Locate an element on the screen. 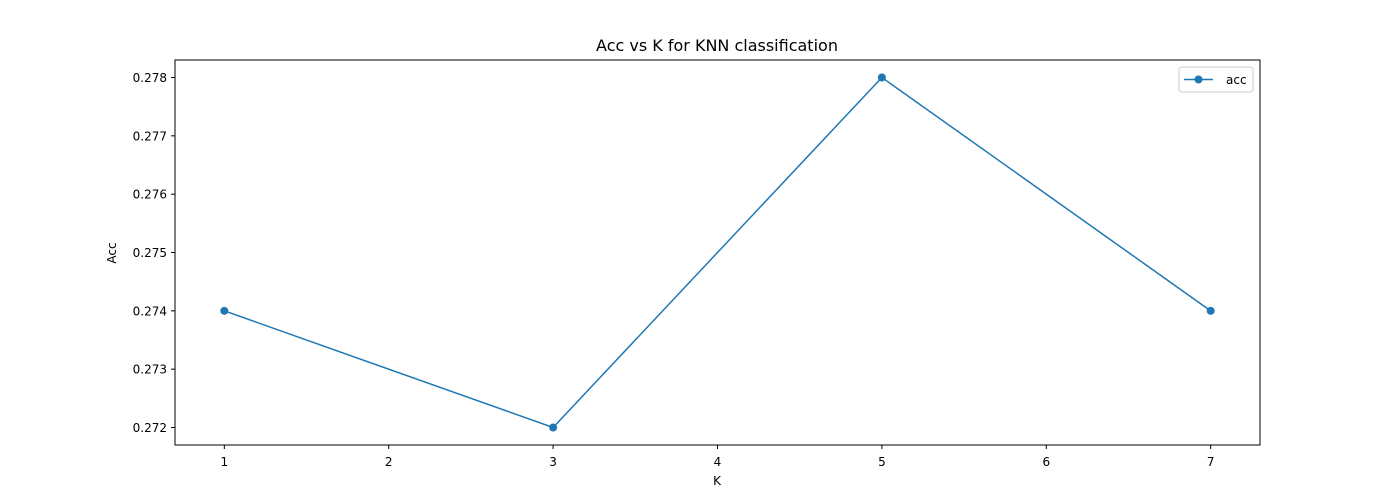  legend: acc is located at coordinates (1216, 79).